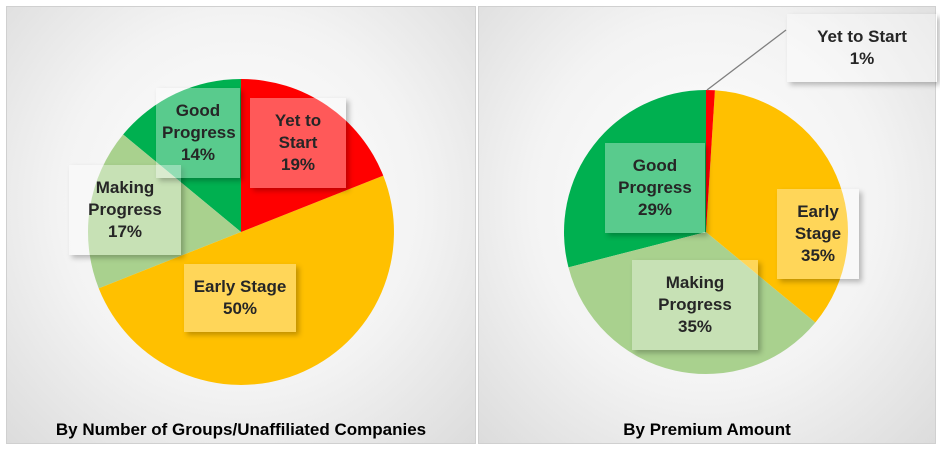 The width and height of the screenshot is (940, 449). I want to click on data-label: Good Progress 29%, so click(655, 188).